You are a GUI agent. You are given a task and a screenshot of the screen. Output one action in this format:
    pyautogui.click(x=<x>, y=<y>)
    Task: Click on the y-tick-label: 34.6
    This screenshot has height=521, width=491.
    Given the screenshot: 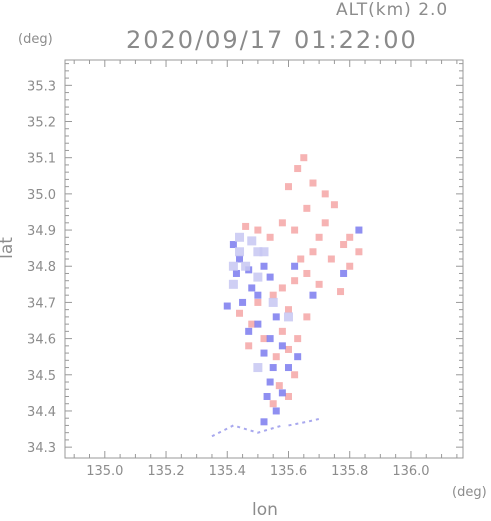 What is the action you would take?
    pyautogui.click(x=41, y=340)
    